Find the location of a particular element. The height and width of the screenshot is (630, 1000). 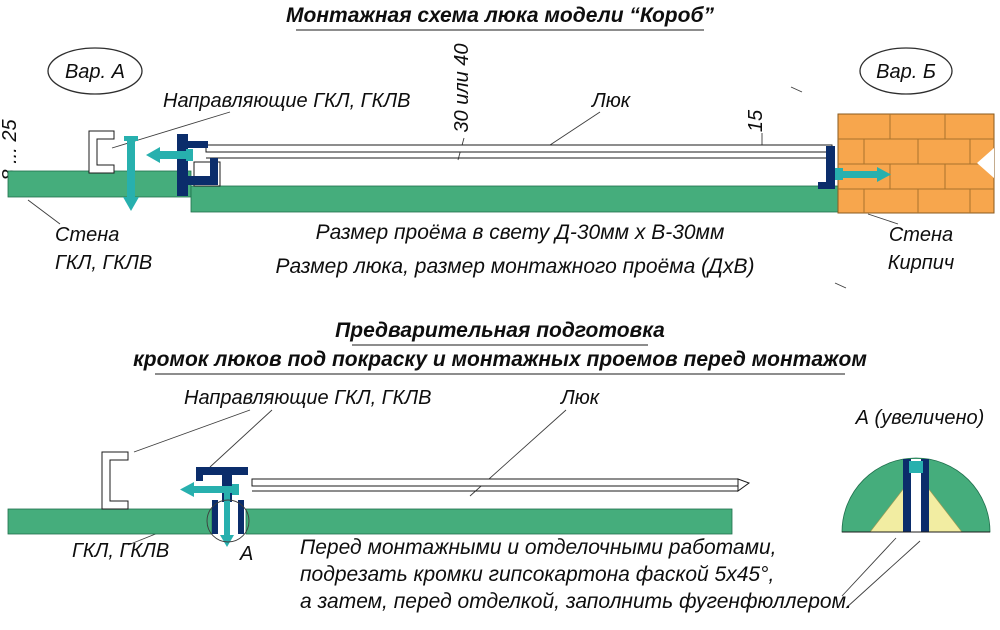

wall-right-caption-2: Кирпич is located at coordinates (921, 263).